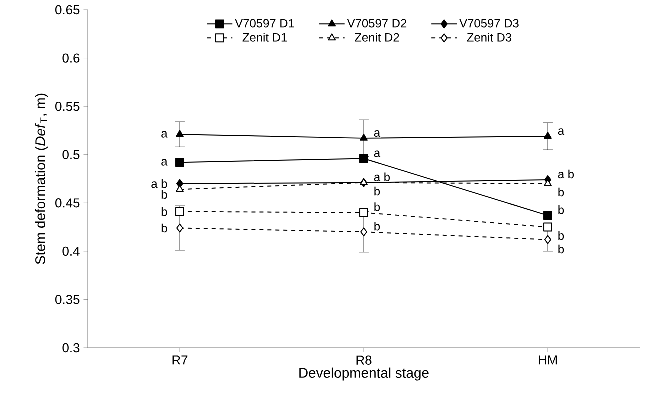  I want to click on y-tick-label: 0.35, so click(68, 299).